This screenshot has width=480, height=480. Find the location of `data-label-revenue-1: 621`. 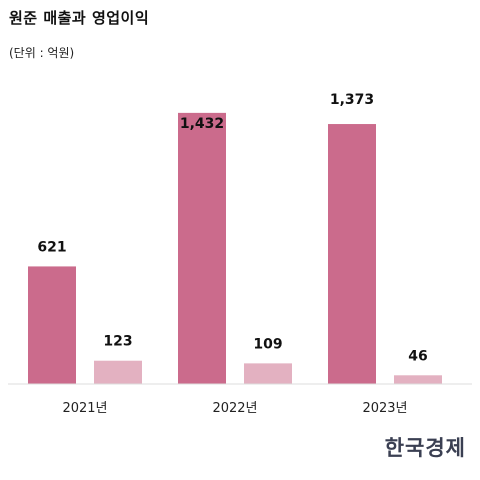

data-label-revenue-1: 621 is located at coordinates (51, 247).